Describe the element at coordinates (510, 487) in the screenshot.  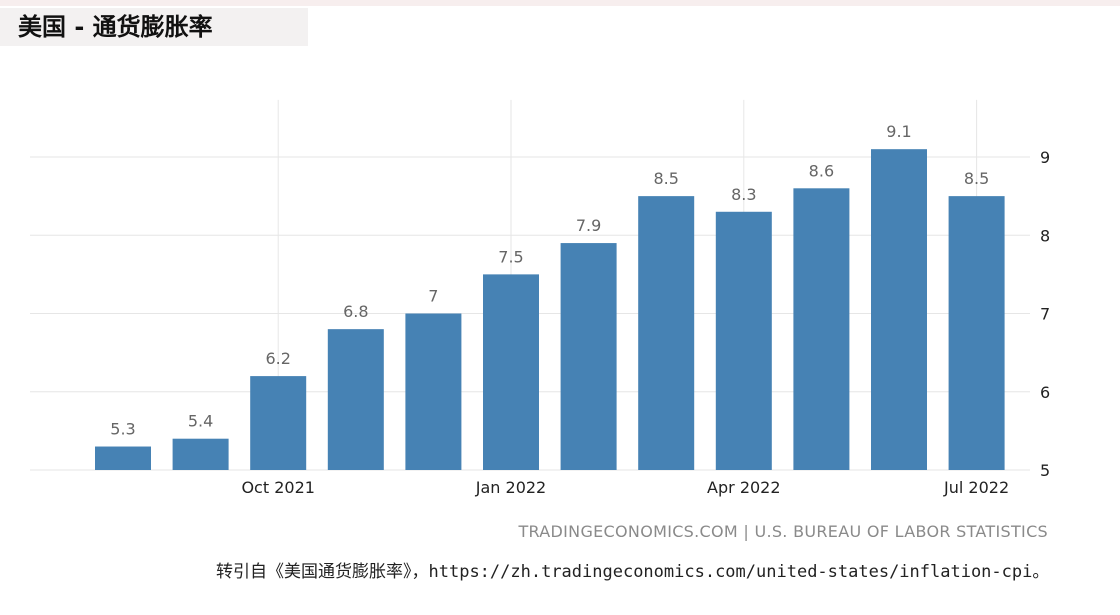
I see `x-tick-label: Jan 2022` at that location.